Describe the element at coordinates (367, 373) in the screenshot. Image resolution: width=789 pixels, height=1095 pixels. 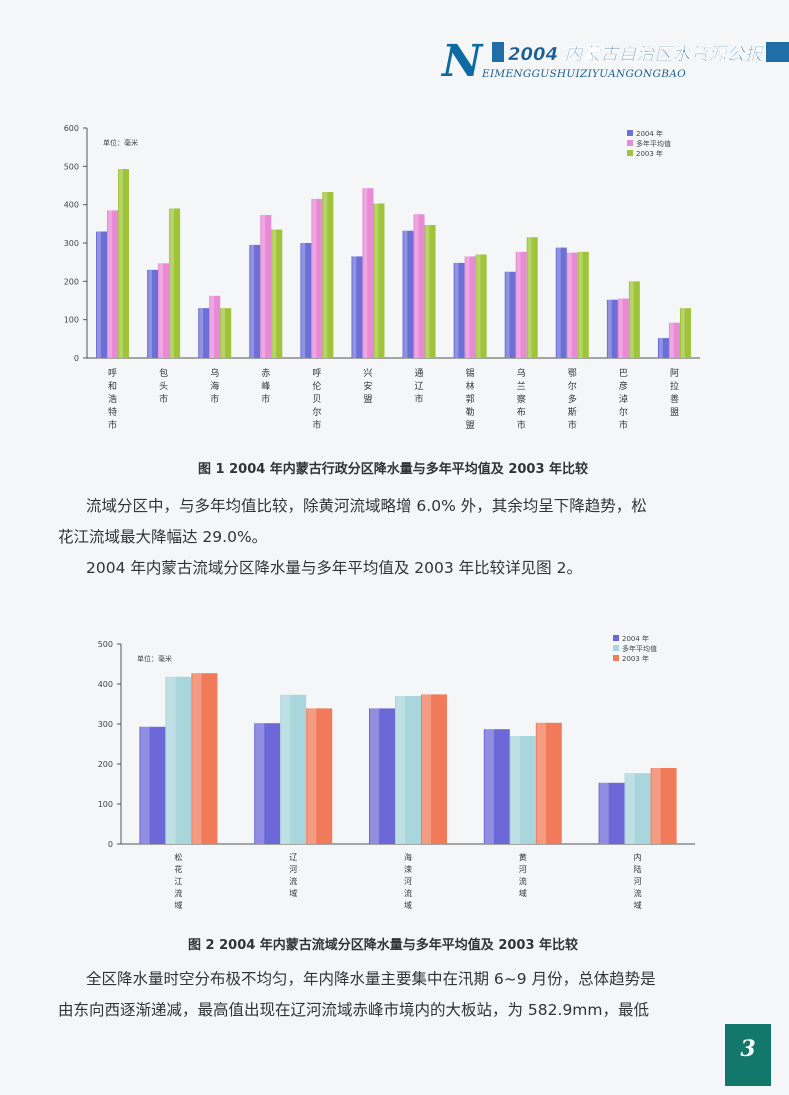
I see `category-label: 兴` at that location.